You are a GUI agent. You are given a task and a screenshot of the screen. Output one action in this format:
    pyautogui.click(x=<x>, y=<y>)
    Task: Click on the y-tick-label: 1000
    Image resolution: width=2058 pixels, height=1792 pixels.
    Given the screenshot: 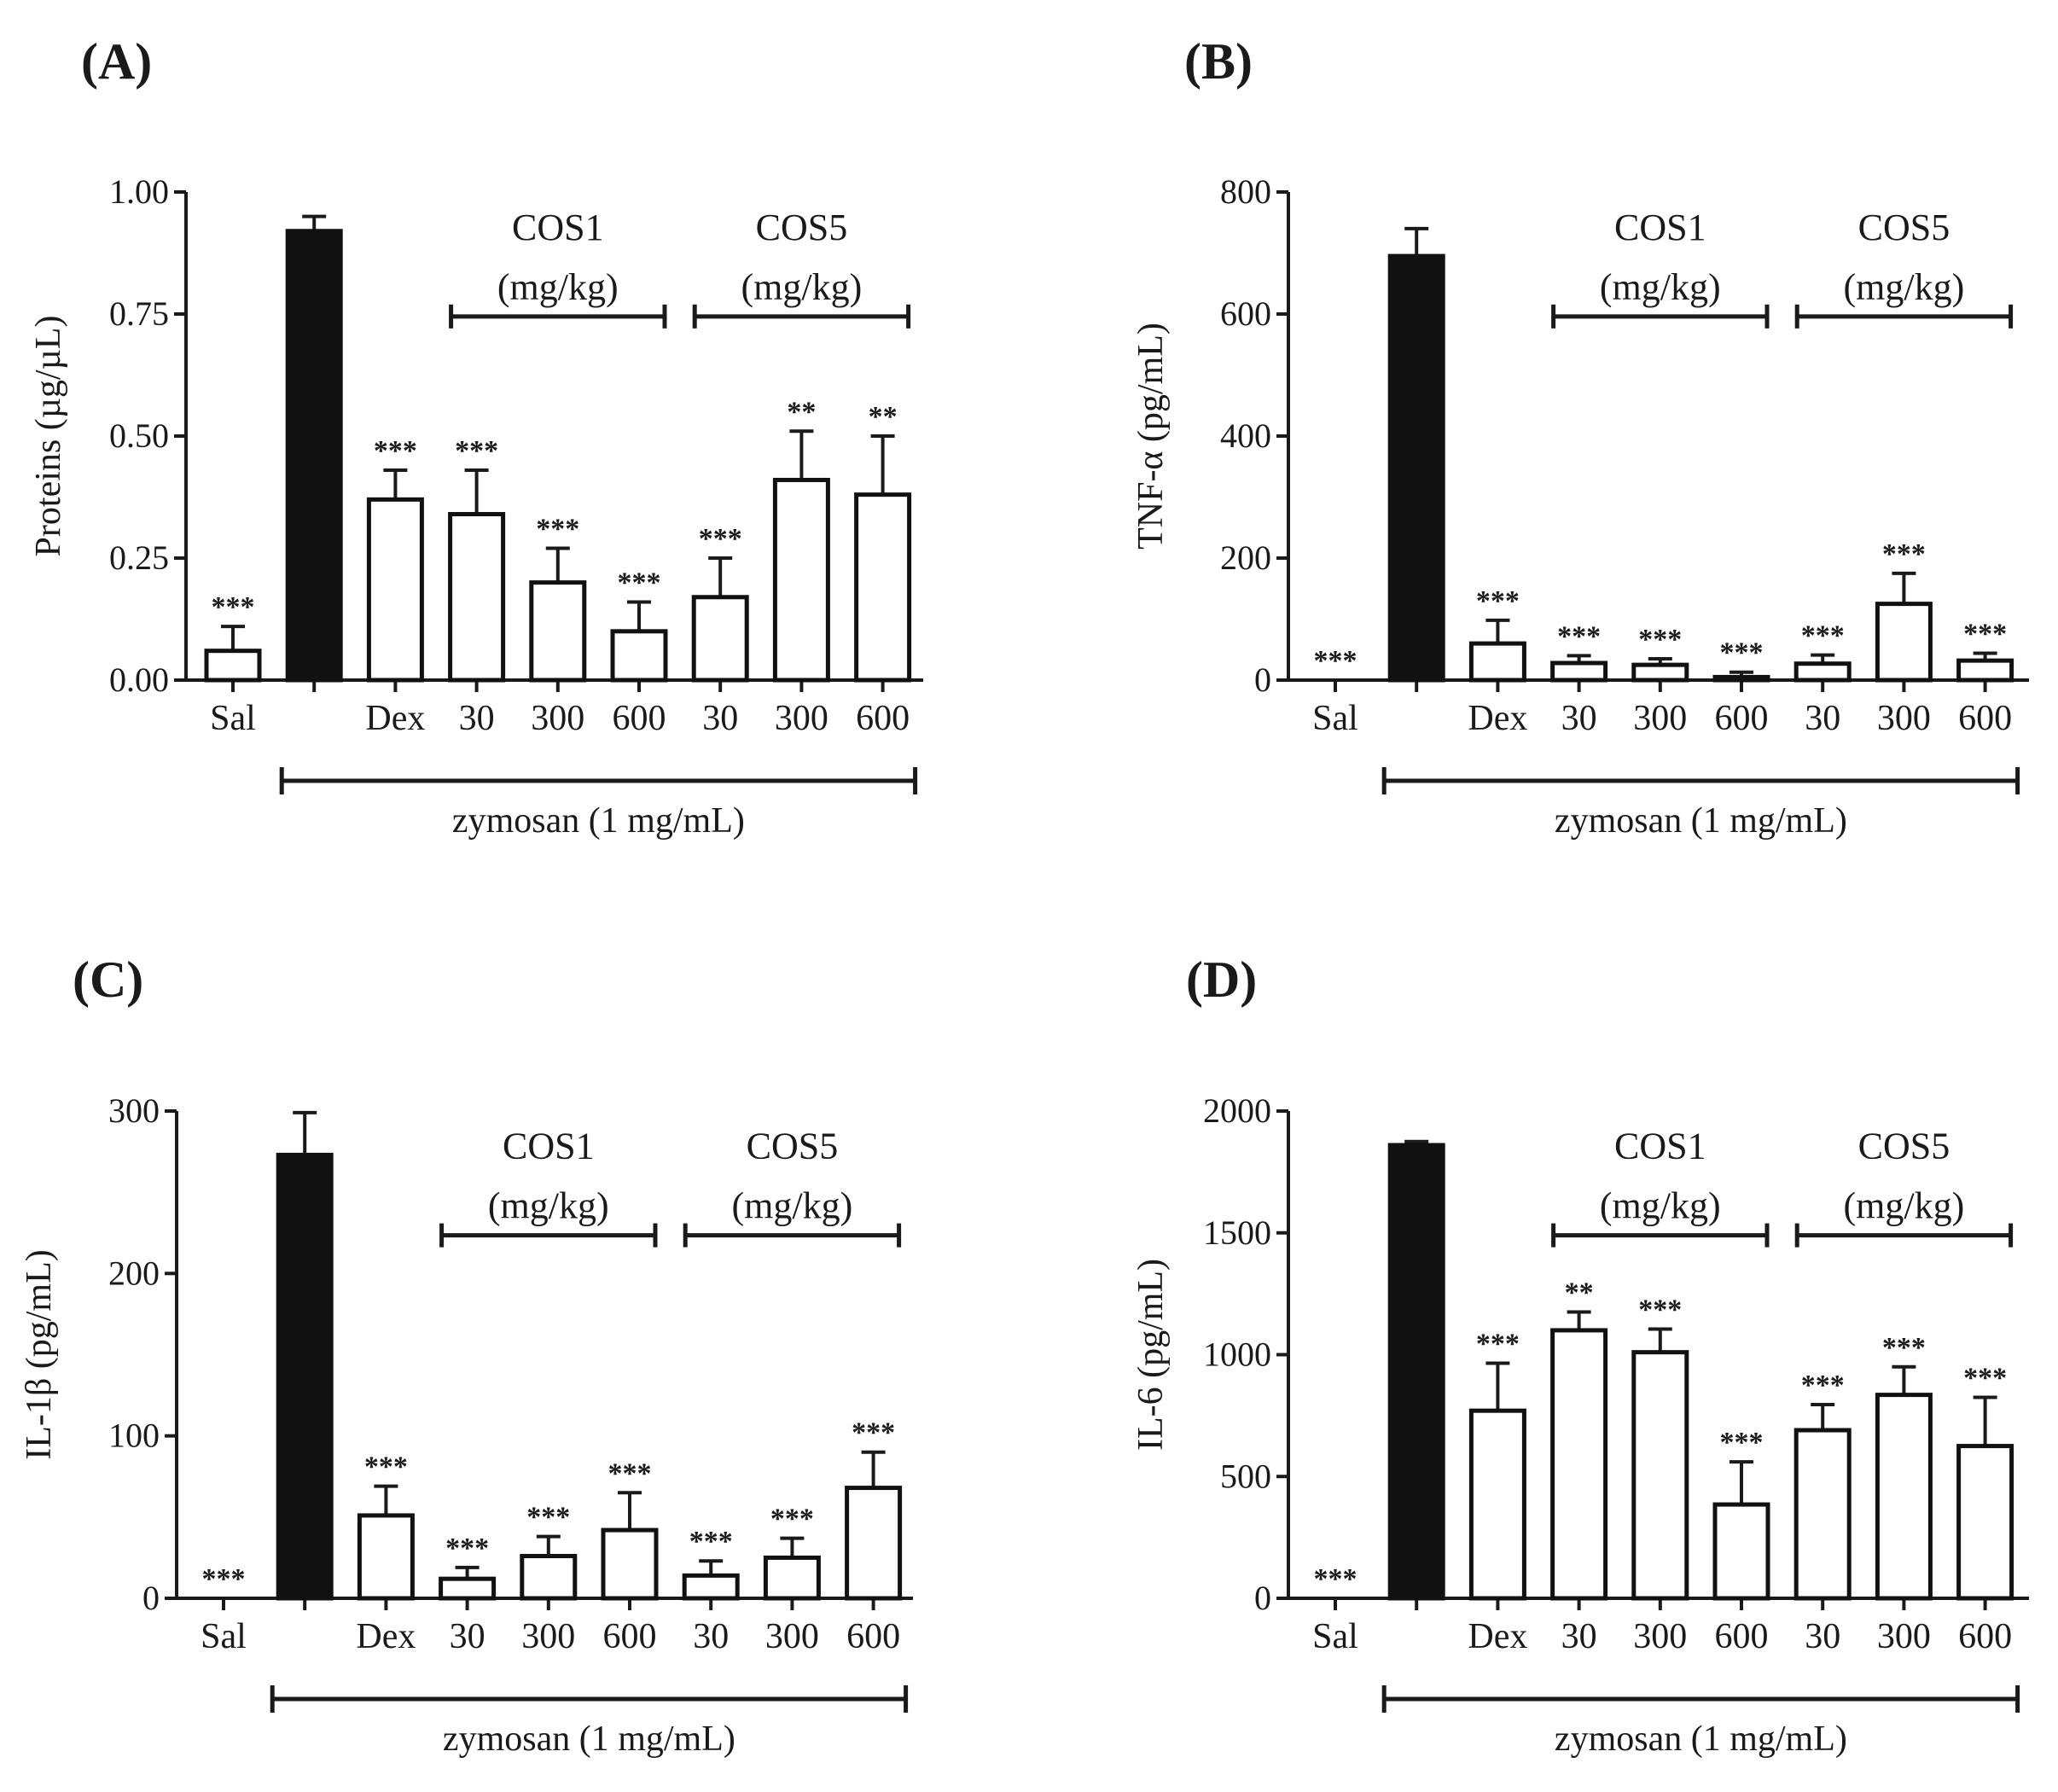 What is the action you would take?
    pyautogui.click(x=1237, y=1354)
    